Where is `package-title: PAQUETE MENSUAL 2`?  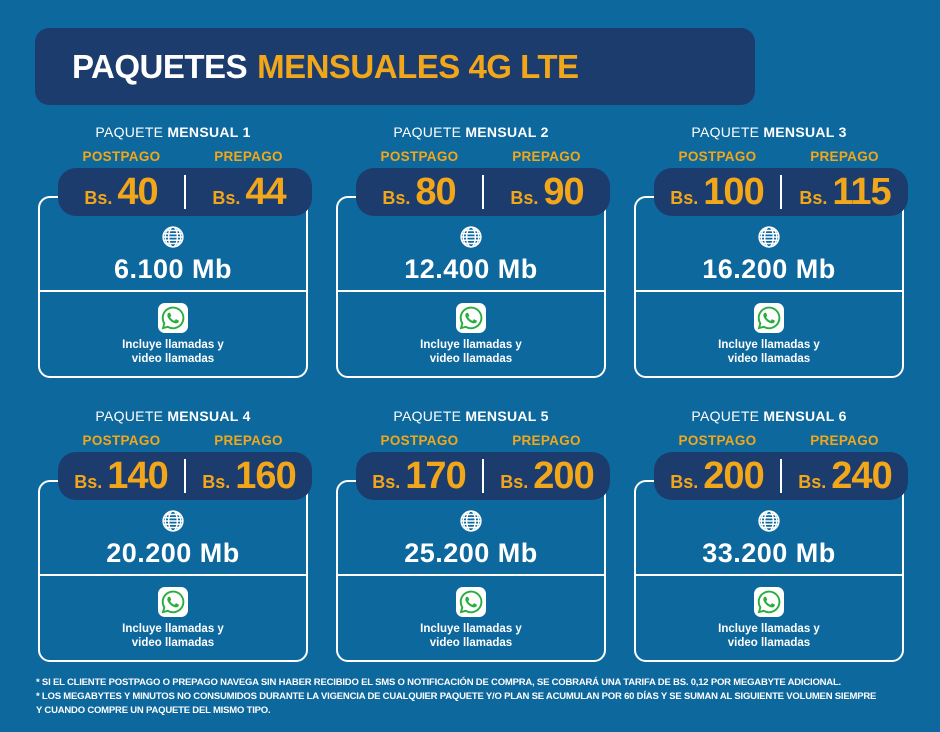
package-title: PAQUETE MENSUAL 2 is located at coordinates (471, 132).